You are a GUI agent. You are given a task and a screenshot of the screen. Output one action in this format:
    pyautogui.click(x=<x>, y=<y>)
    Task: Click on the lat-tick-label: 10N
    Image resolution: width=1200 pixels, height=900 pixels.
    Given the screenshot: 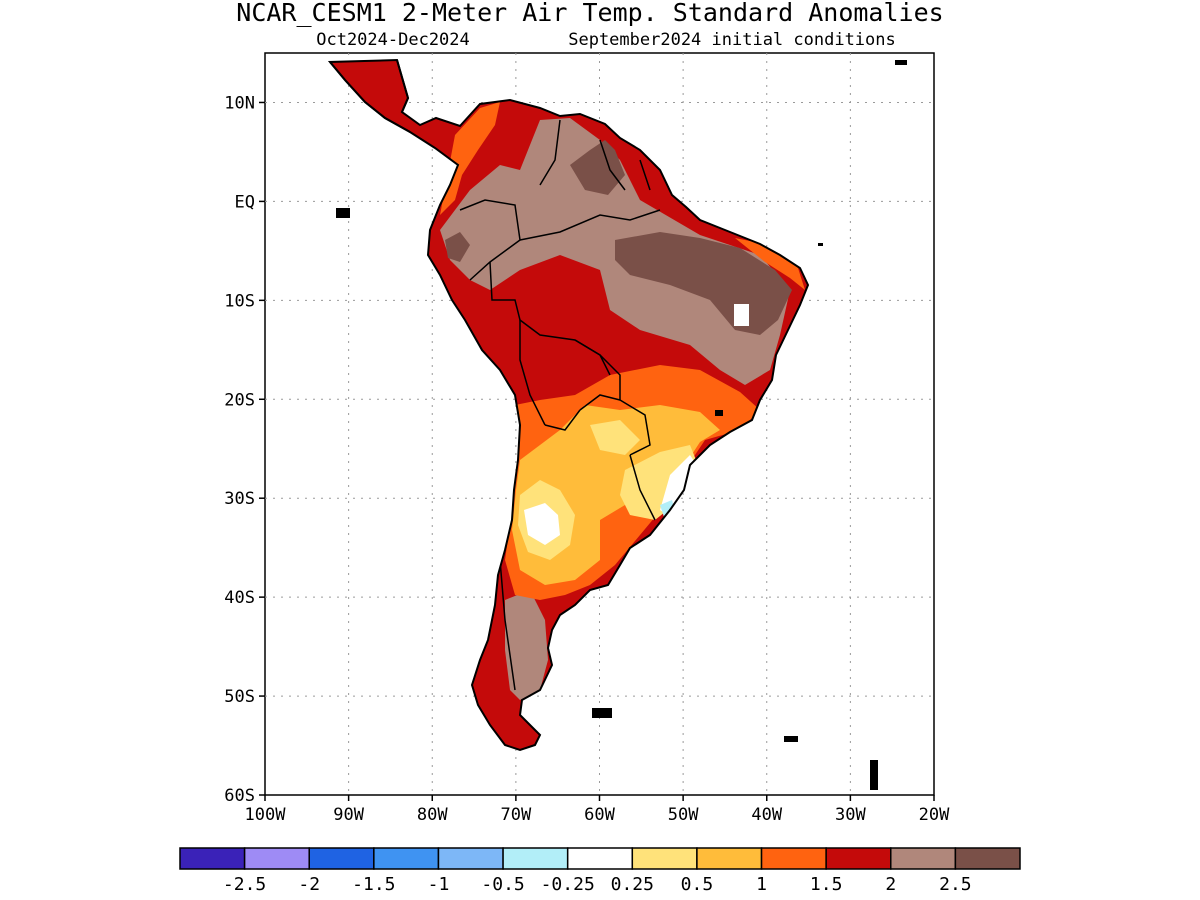 What is the action you would take?
    pyautogui.click(x=239, y=103)
    